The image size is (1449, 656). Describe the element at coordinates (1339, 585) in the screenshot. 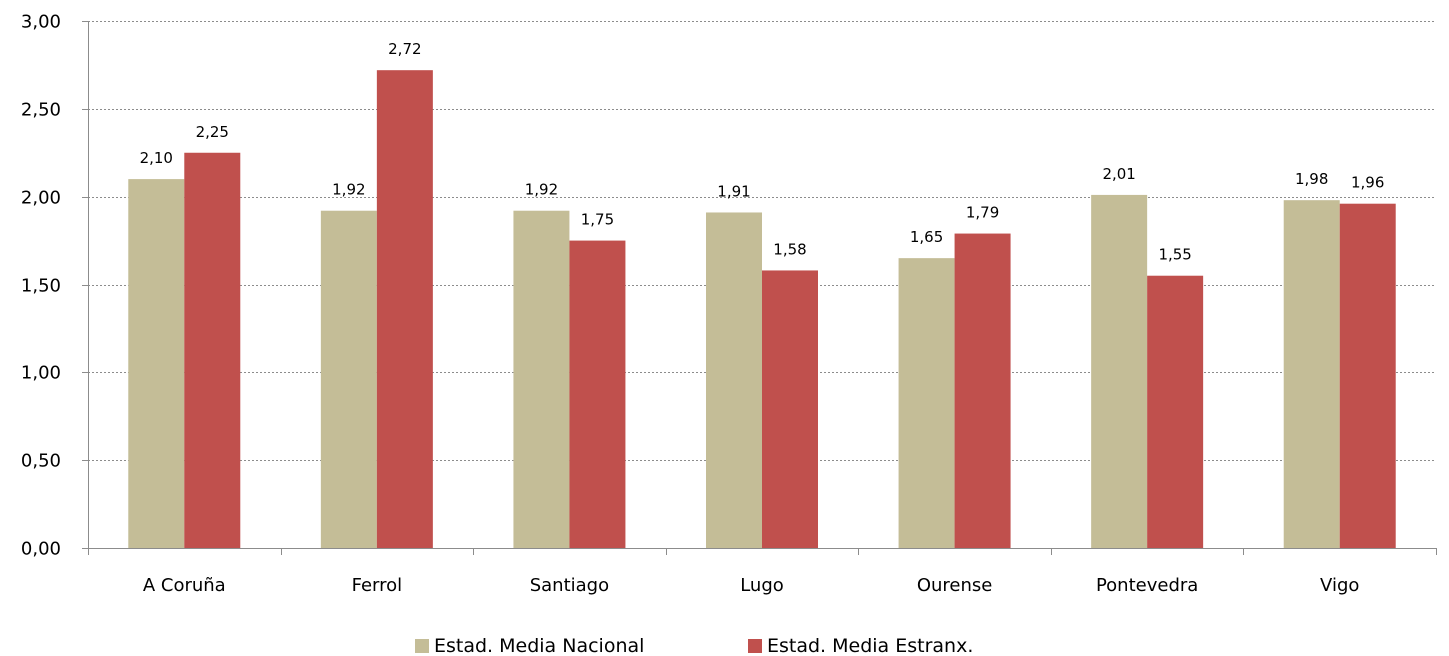

I see `x-tick-label: Vigo` at that location.